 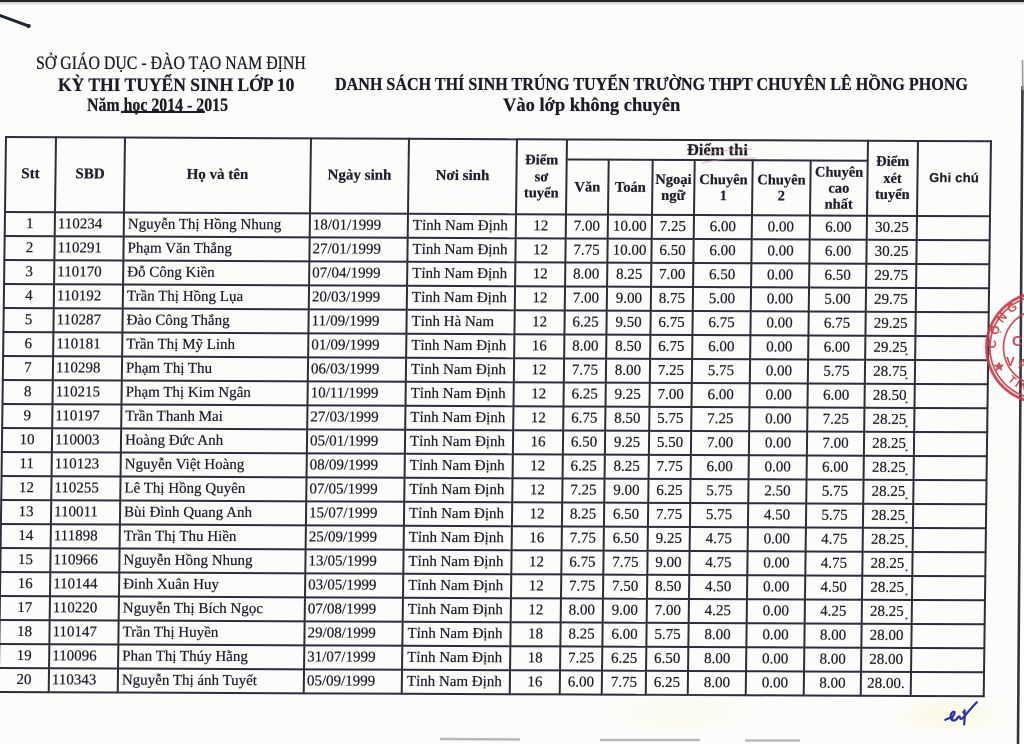 What do you see at coordinates (1021, 363) in the screenshot?
I see `svg-text: A` at bounding box center [1021, 363].